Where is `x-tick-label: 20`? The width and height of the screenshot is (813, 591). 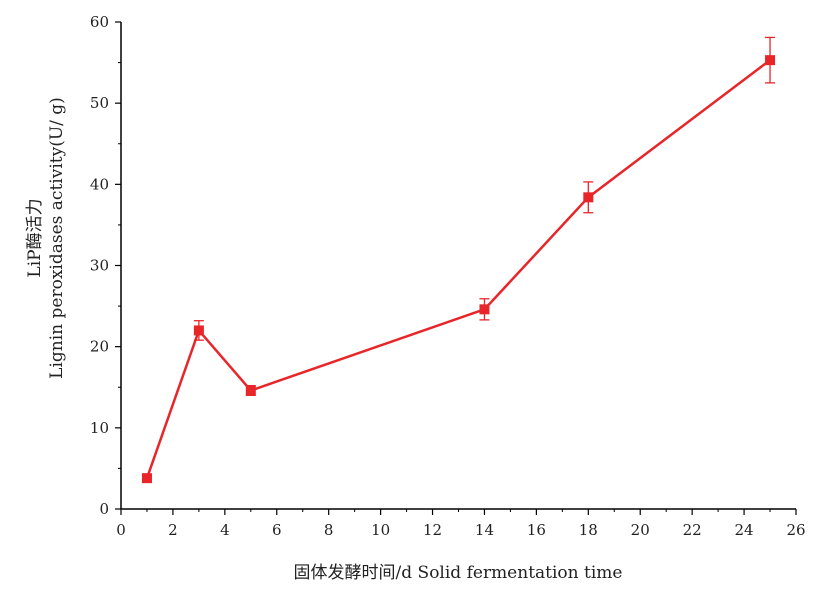 x-tick-label: 20 is located at coordinates (640, 530).